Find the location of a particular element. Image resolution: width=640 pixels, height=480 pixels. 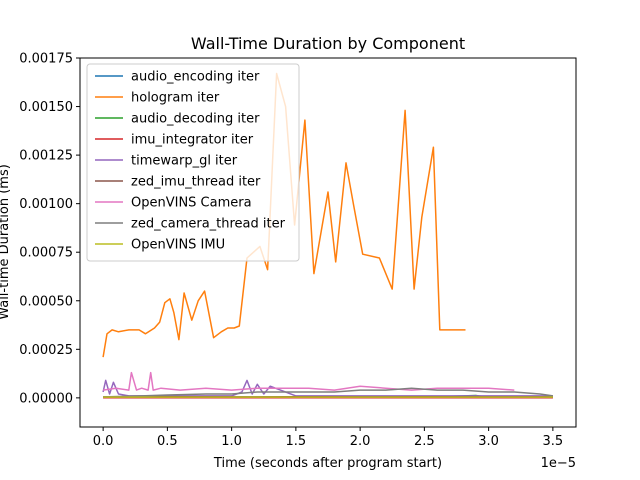

x-tick-label: 2.0 is located at coordinates (360, 441).